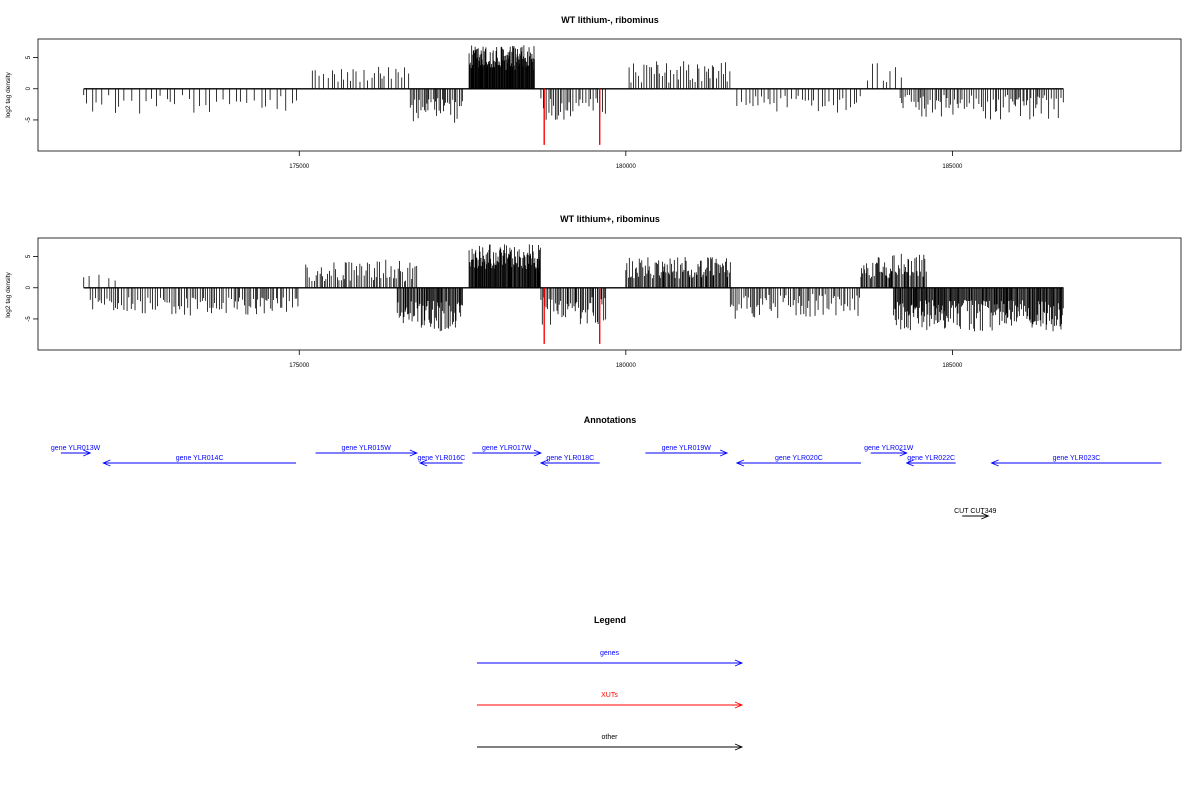  I want to click on feature-arrow: gene YLR016C, so click(441, 461).